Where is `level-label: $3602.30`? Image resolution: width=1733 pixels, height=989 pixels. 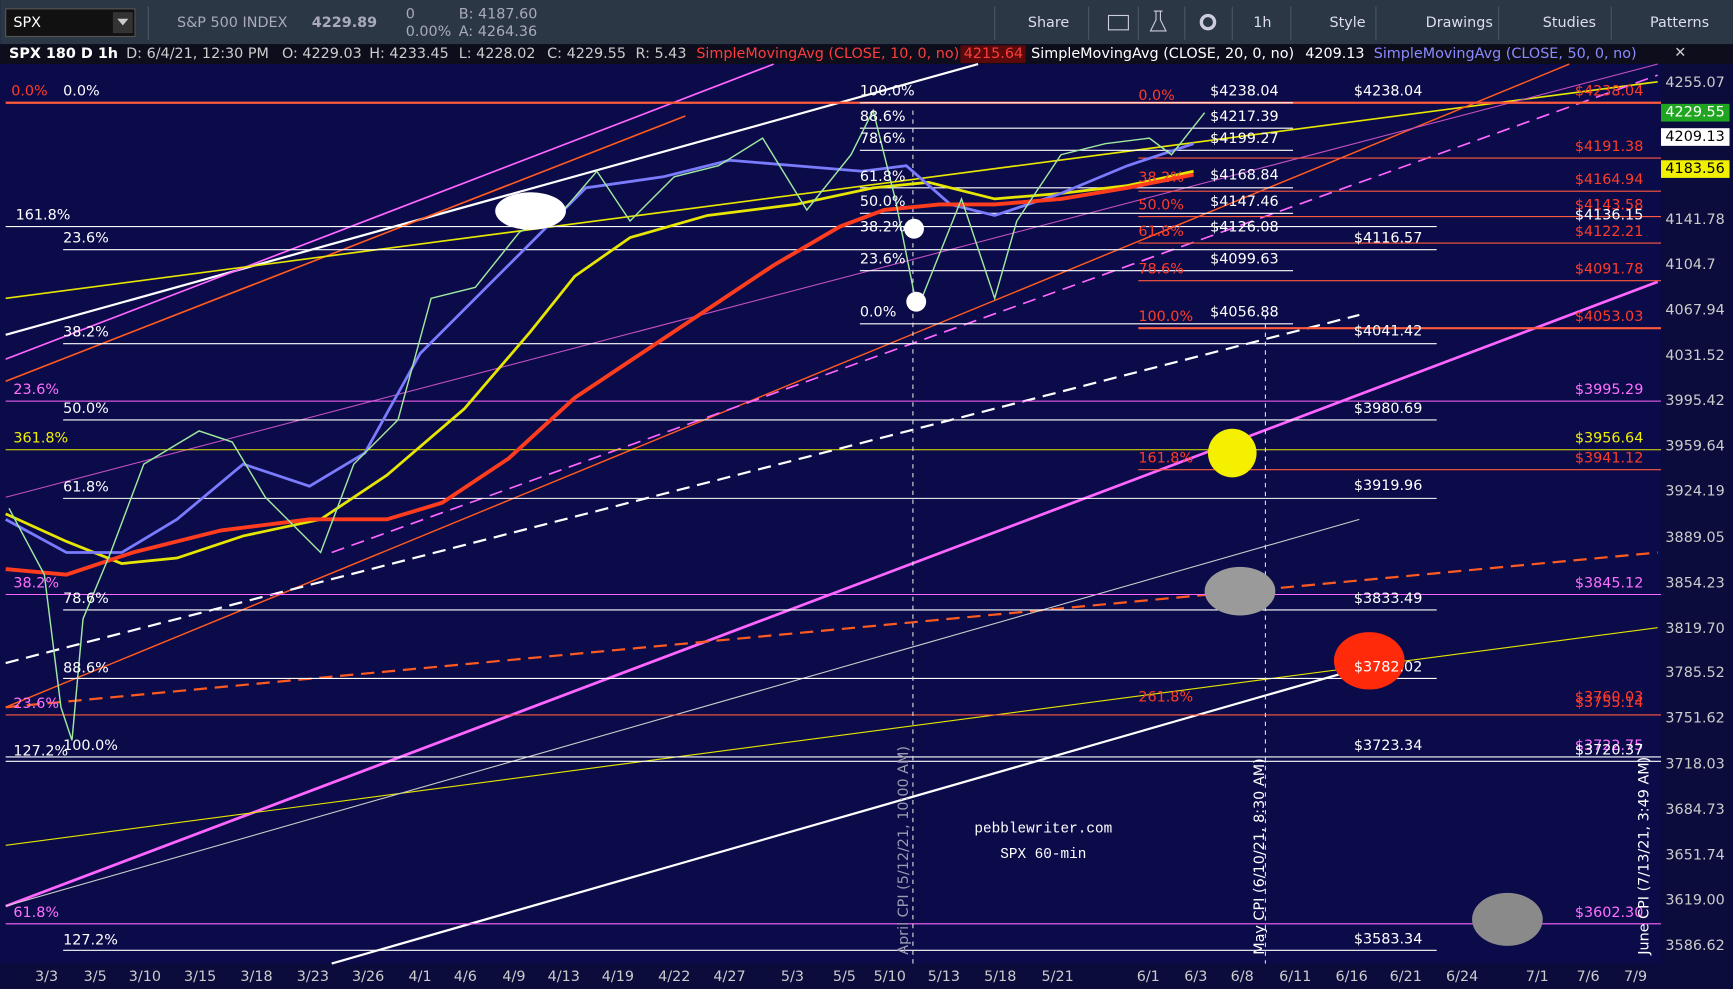 level-label: $3602.30 is located at coordinates (1609, 913).